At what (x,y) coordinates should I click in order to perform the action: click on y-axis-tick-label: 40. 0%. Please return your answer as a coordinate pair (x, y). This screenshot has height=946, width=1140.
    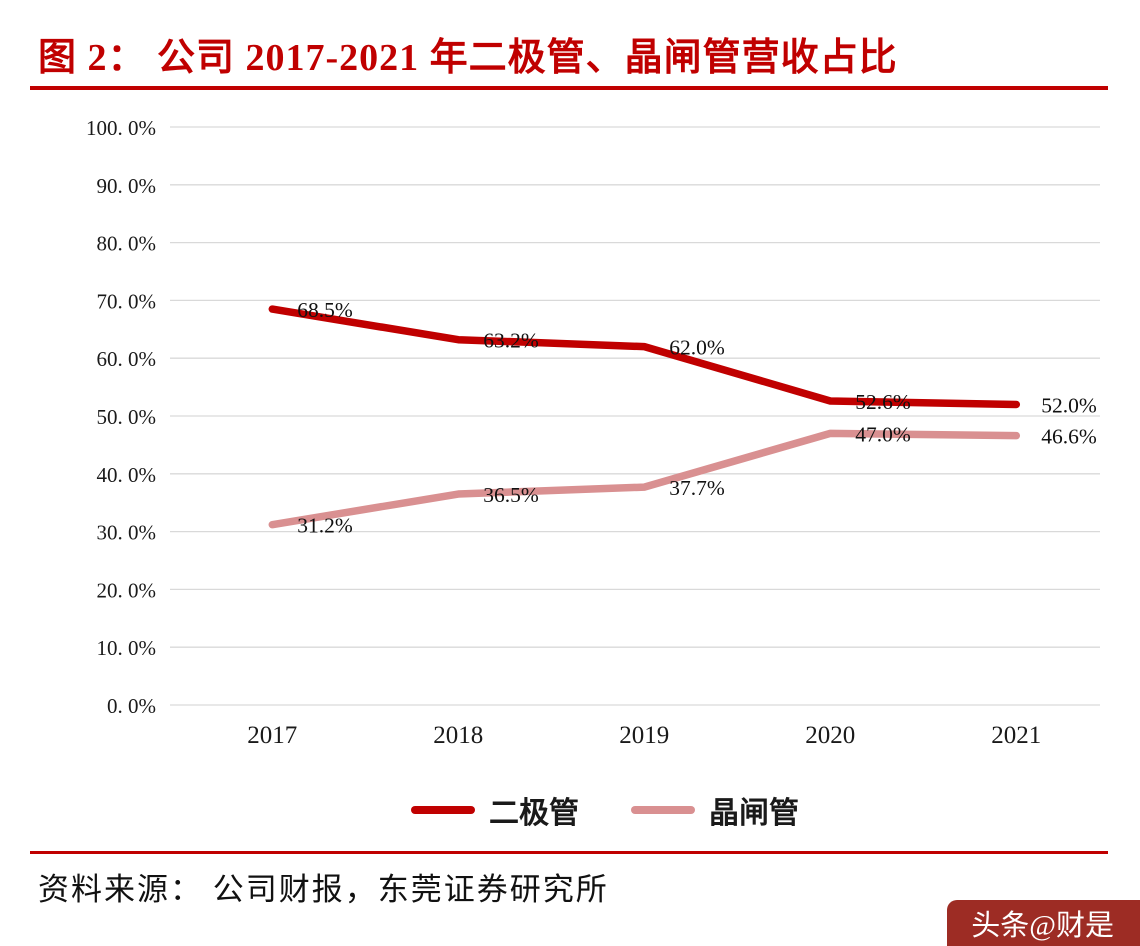
    Looking at the image, I should click on (127, 475).